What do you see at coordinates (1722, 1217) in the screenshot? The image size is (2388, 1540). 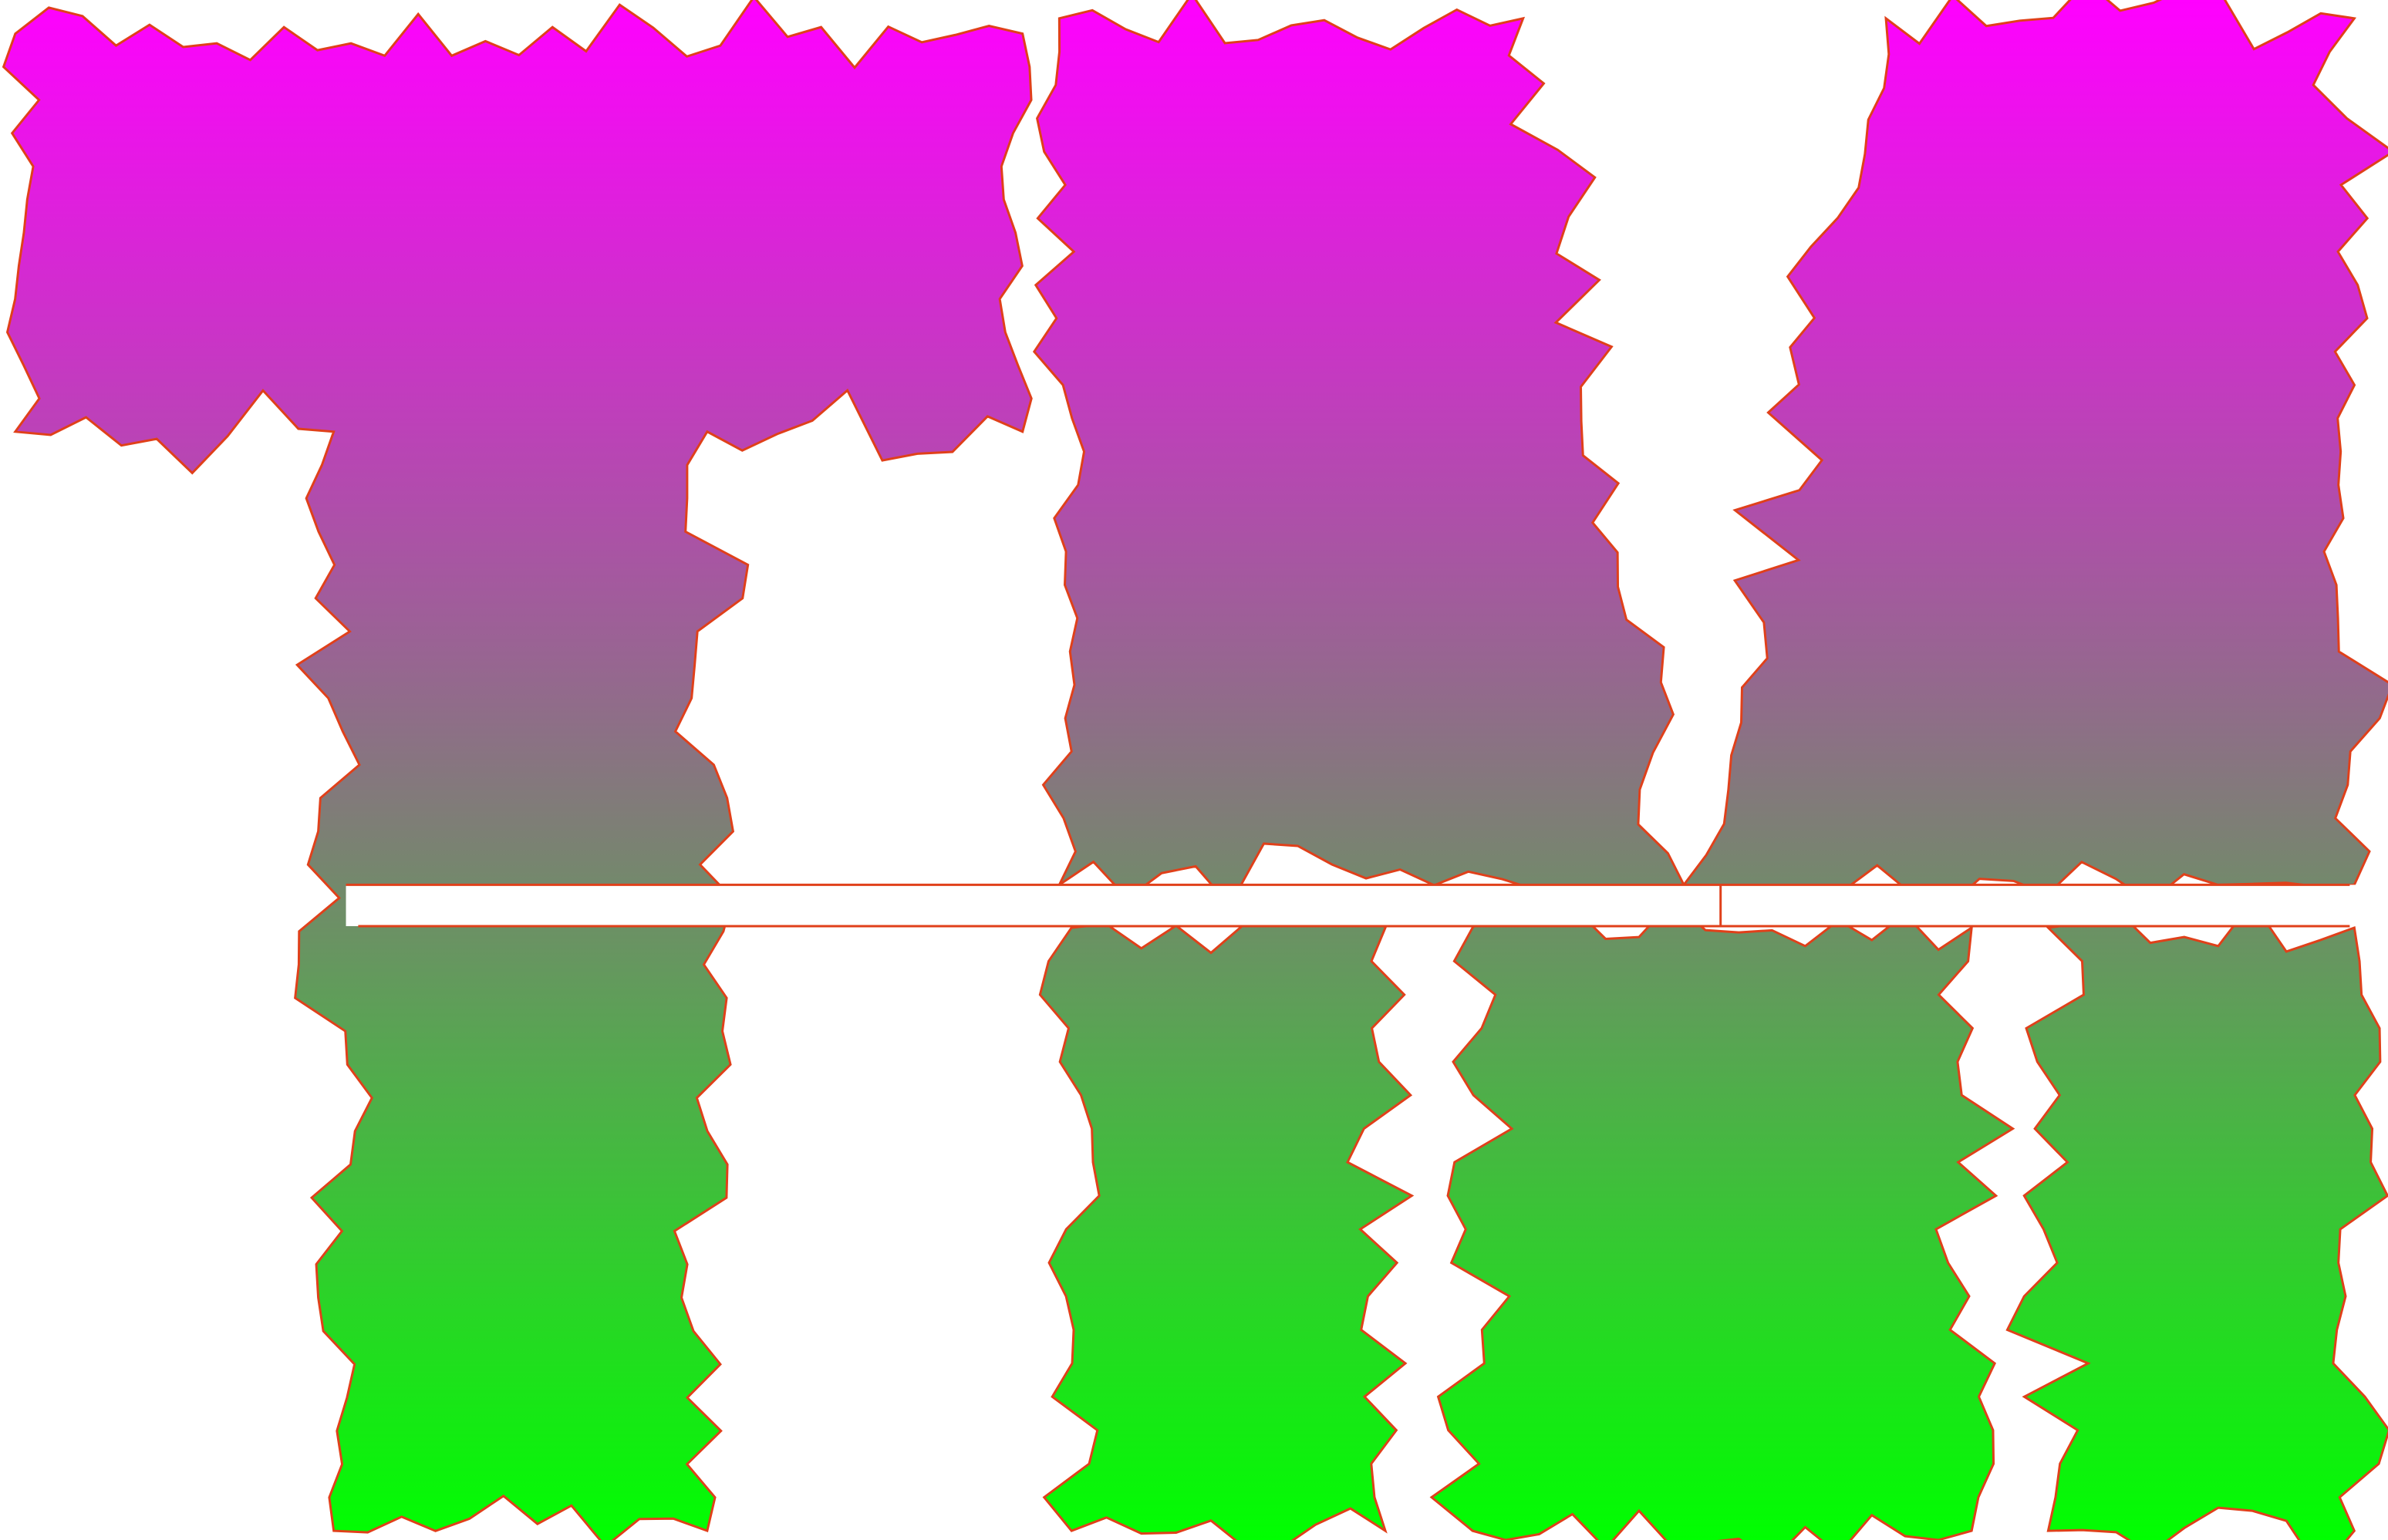 I see `letter-m-middle-leg` at bounding box center [1722, 1217].